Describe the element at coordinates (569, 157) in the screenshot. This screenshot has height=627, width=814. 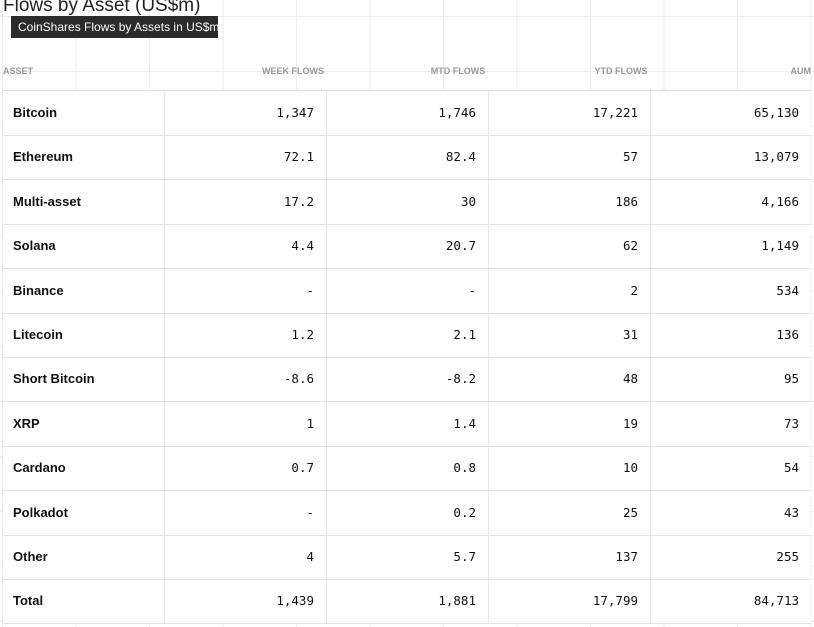
I see `flow-value: 57` at that location.